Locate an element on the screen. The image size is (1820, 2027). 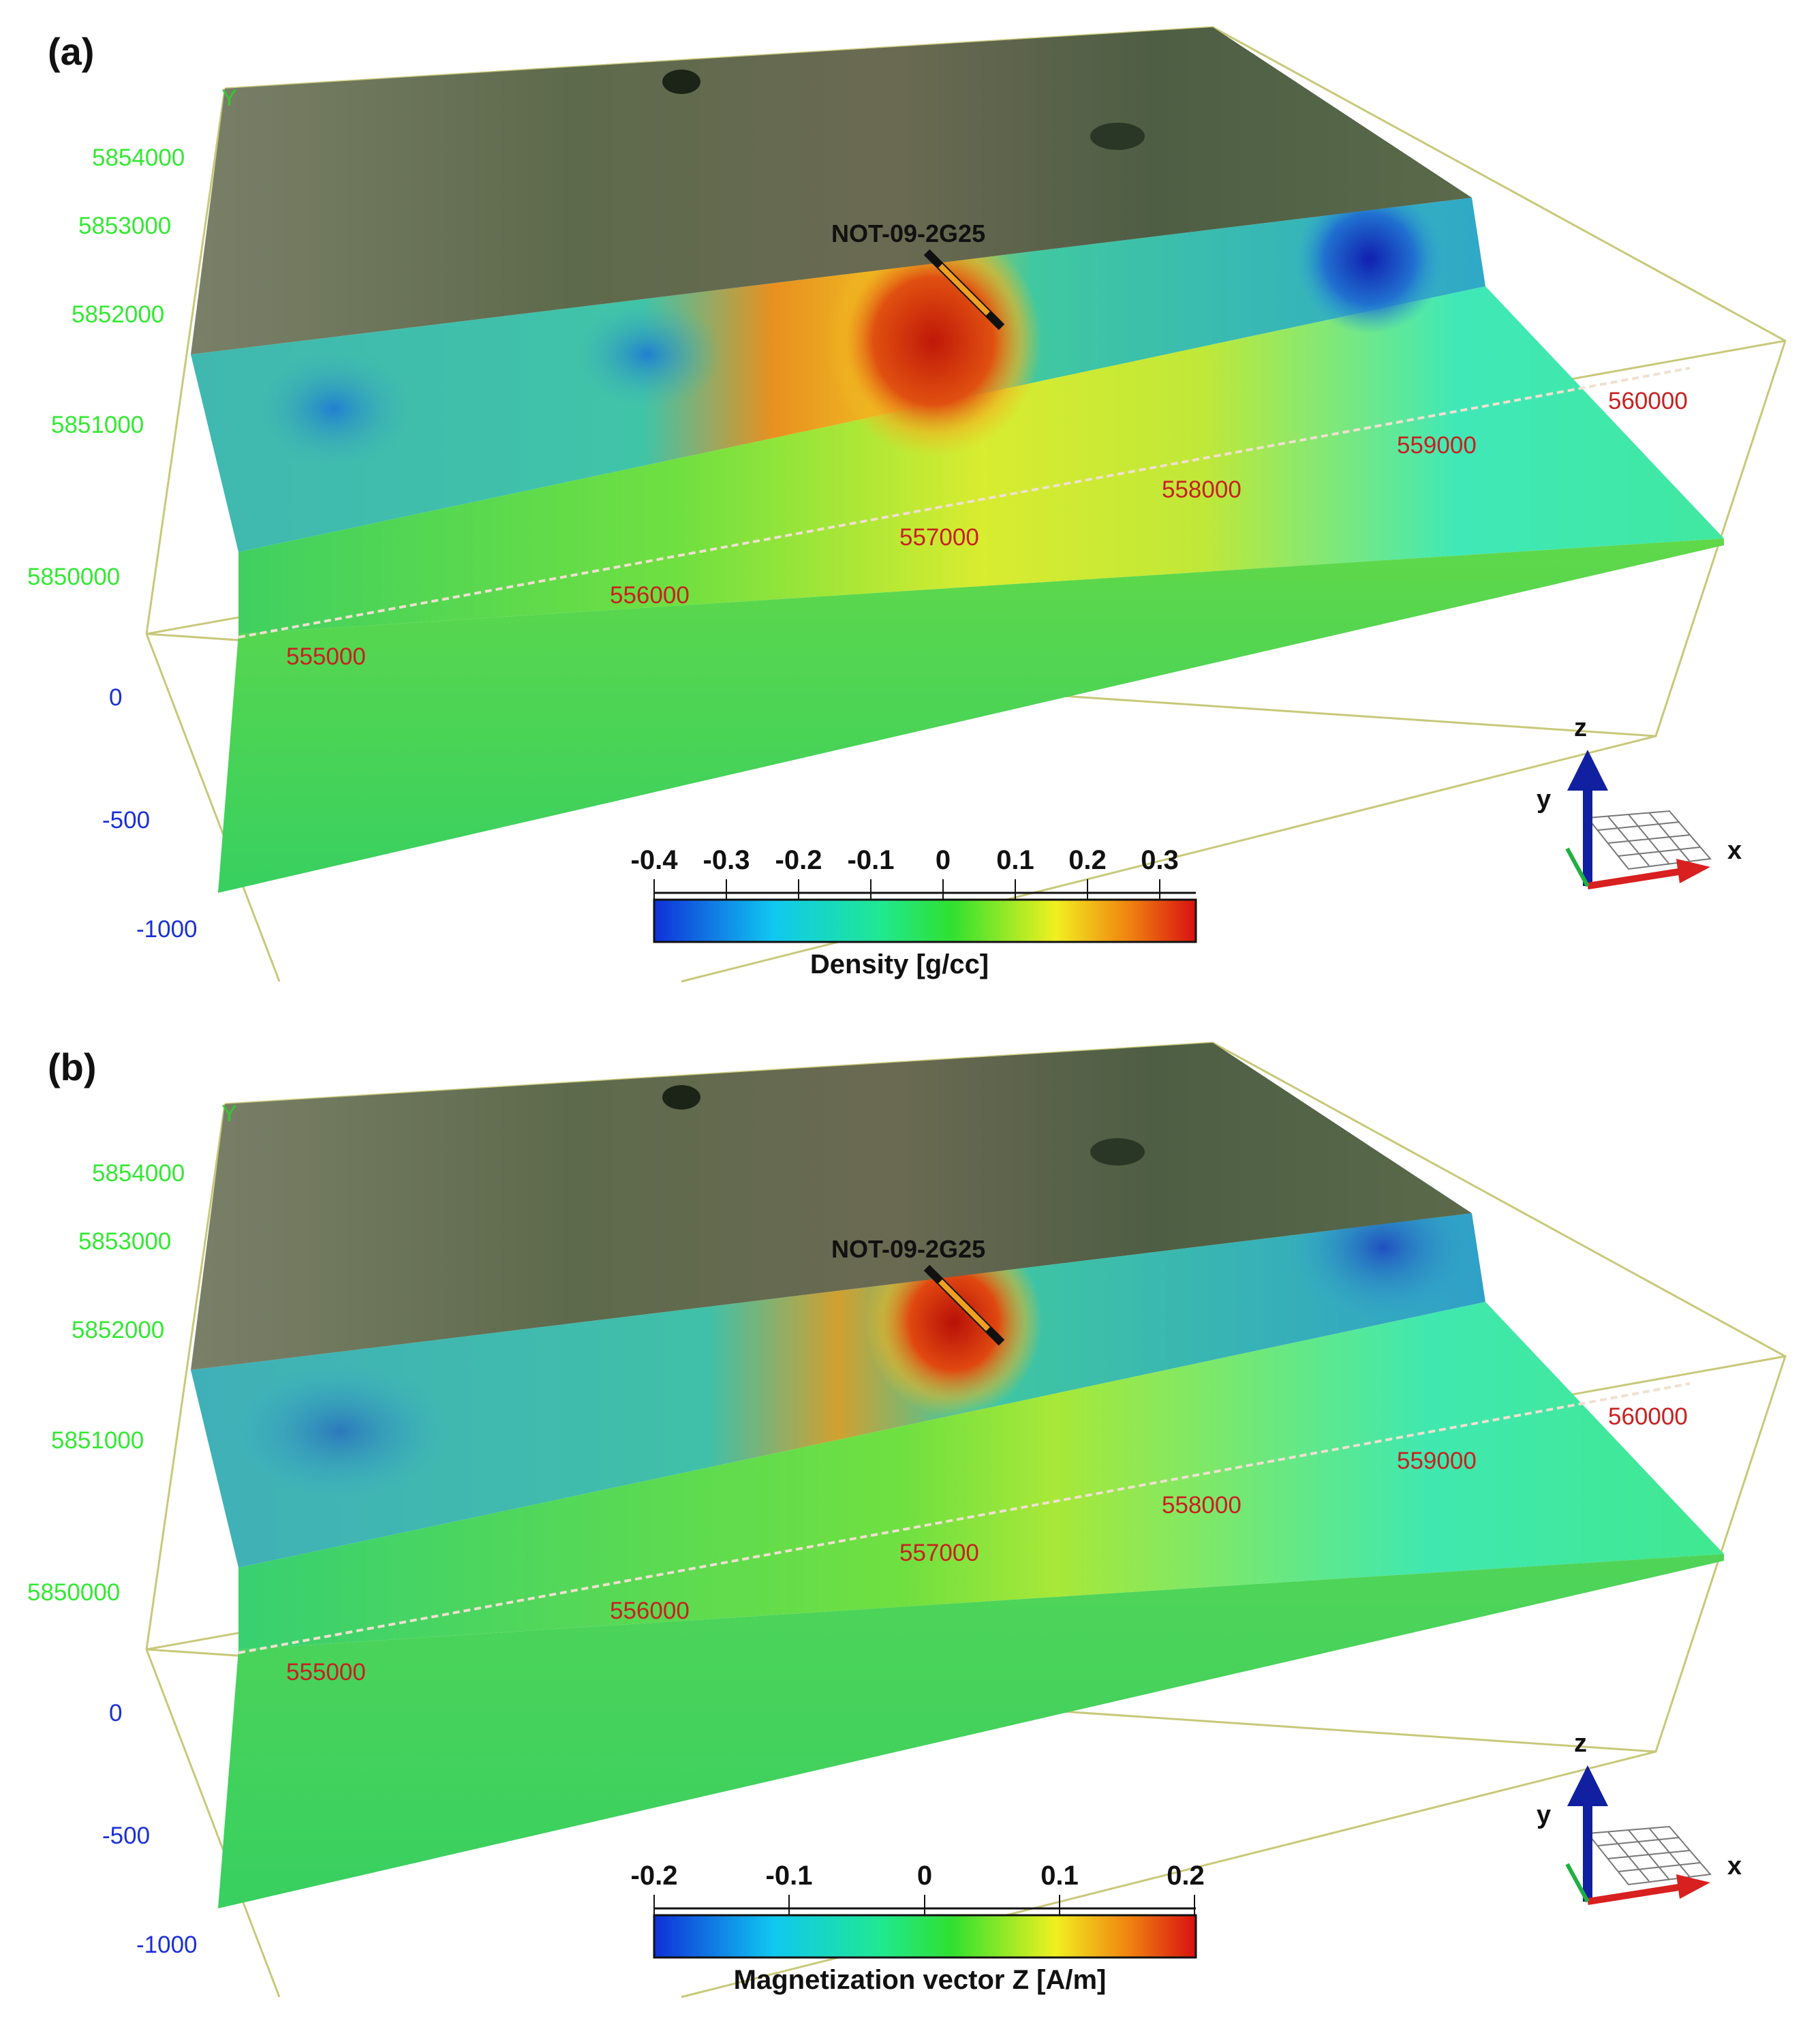
colorbar-tick: -0.4 is located at coordinates (655, 860).